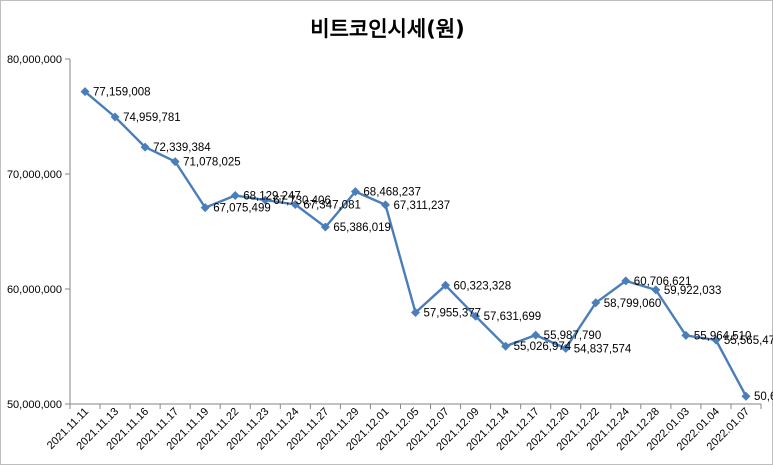 The image size is (773, 466). What do you see at coordinates (392, 193) in the screenshot?
I see `data-label: 68,468,237` at bounding box center [392, 193].